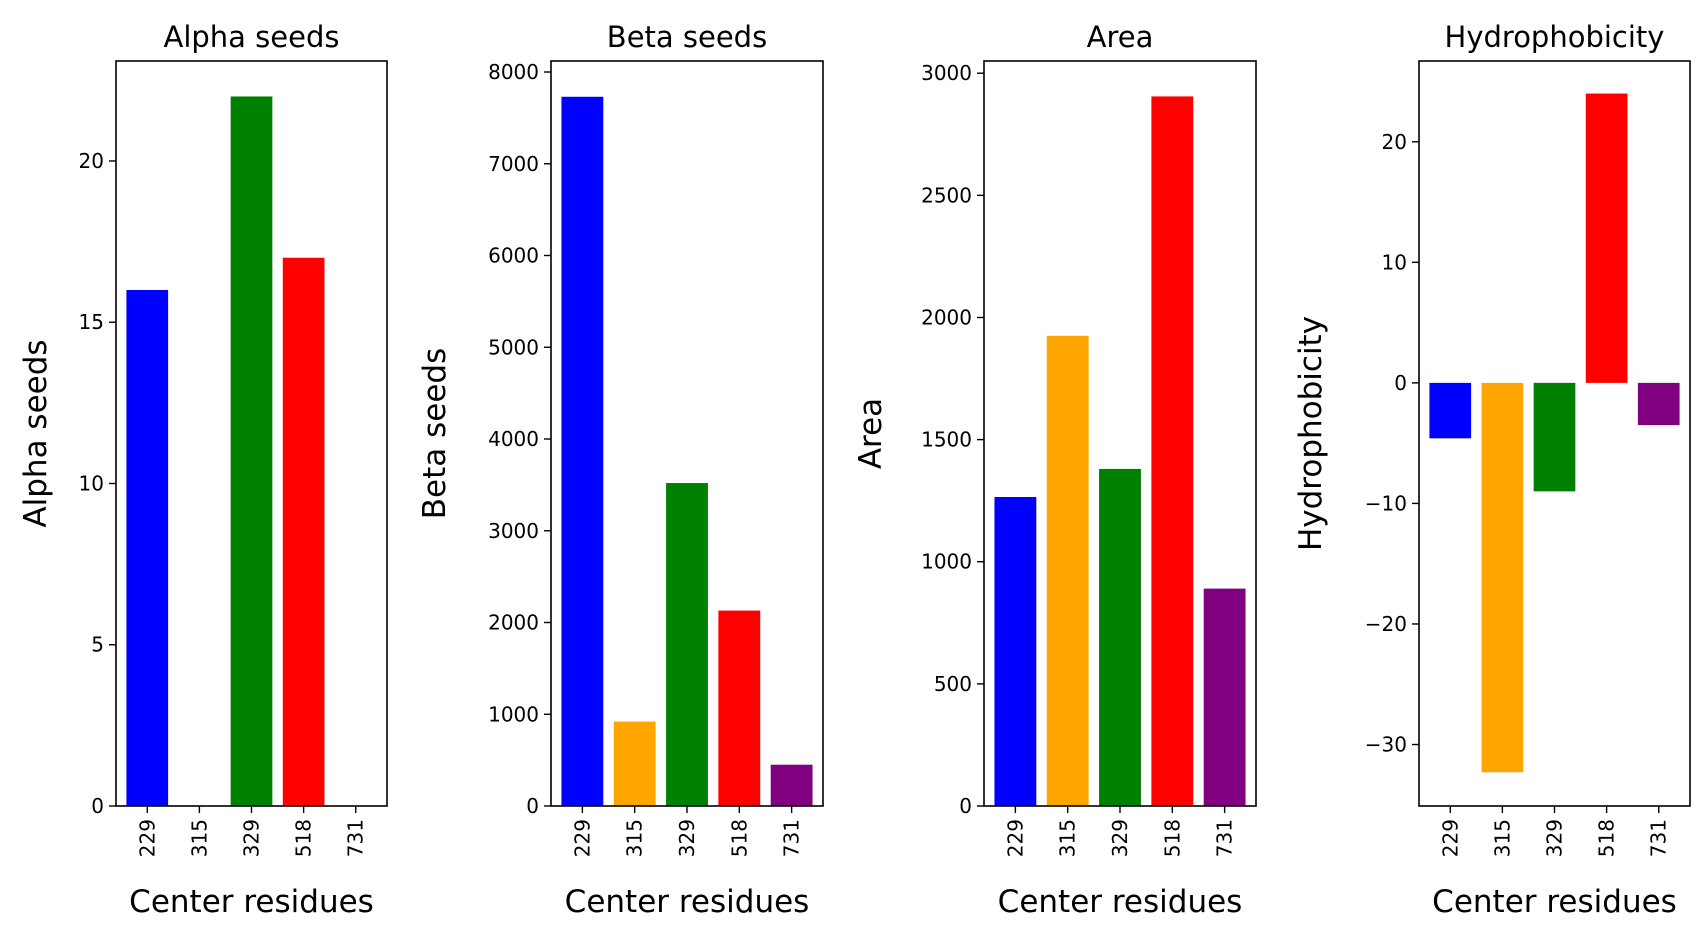  Describe the element at coordinates (1555, 37) in the screenshot. I see `chart-title: Hydrophobicity` at that location.